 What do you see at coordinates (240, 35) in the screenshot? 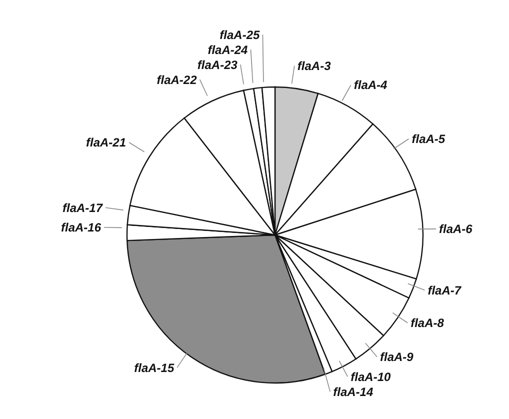
I see `slice-label: flaA-25` at bounding box center [240, 35].